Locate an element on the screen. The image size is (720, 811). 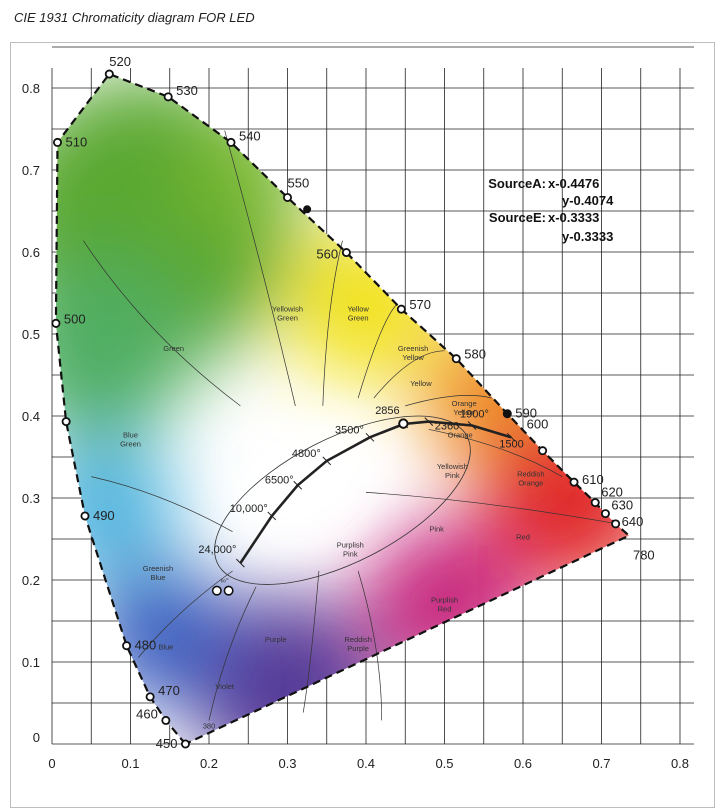
source-name: SourceE: is located at coordinates (517, 217).